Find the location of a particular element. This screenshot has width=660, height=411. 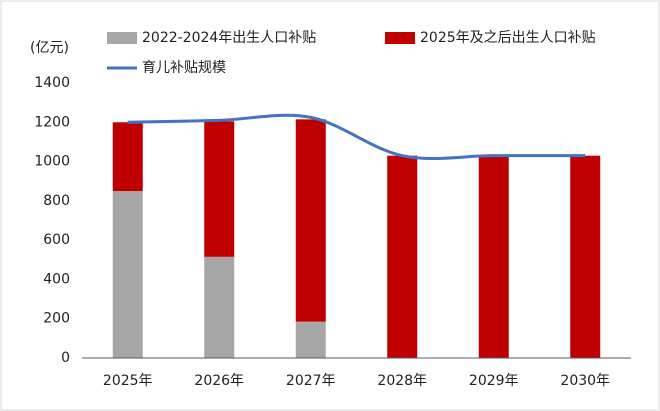

x-tick-label: 2027年 is located at coordinates (311, 381).